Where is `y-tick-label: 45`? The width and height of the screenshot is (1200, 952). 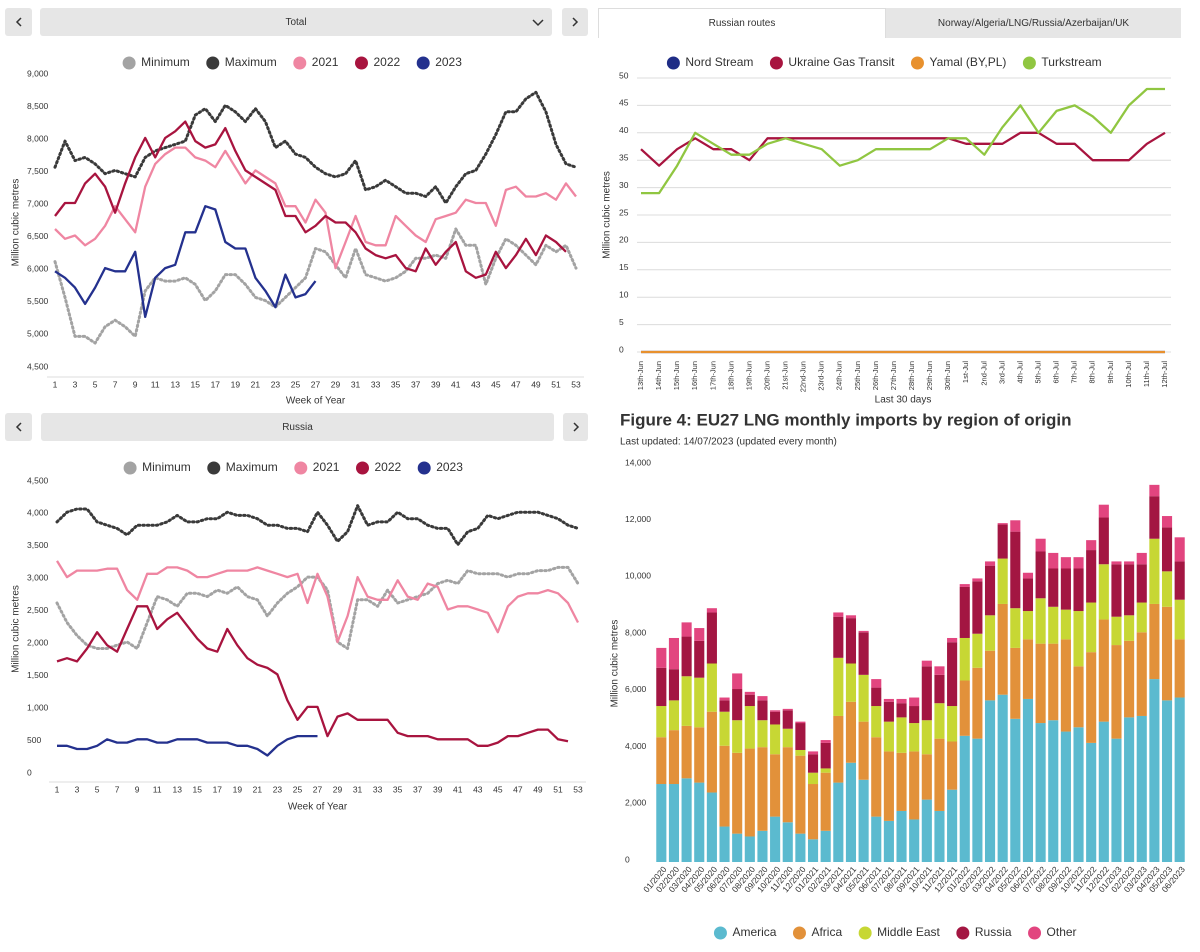
y-tick-label: 45 is located at coordinates (624, 103).